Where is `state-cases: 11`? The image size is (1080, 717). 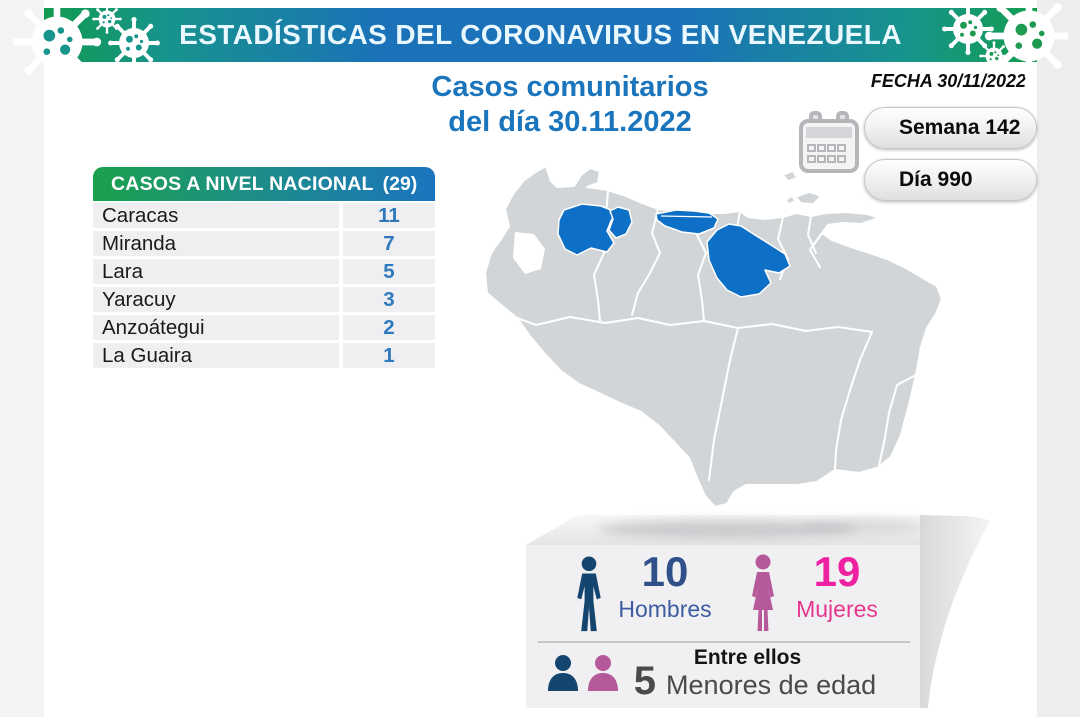
state-cases: 11 is located at coordinates (389, 215).